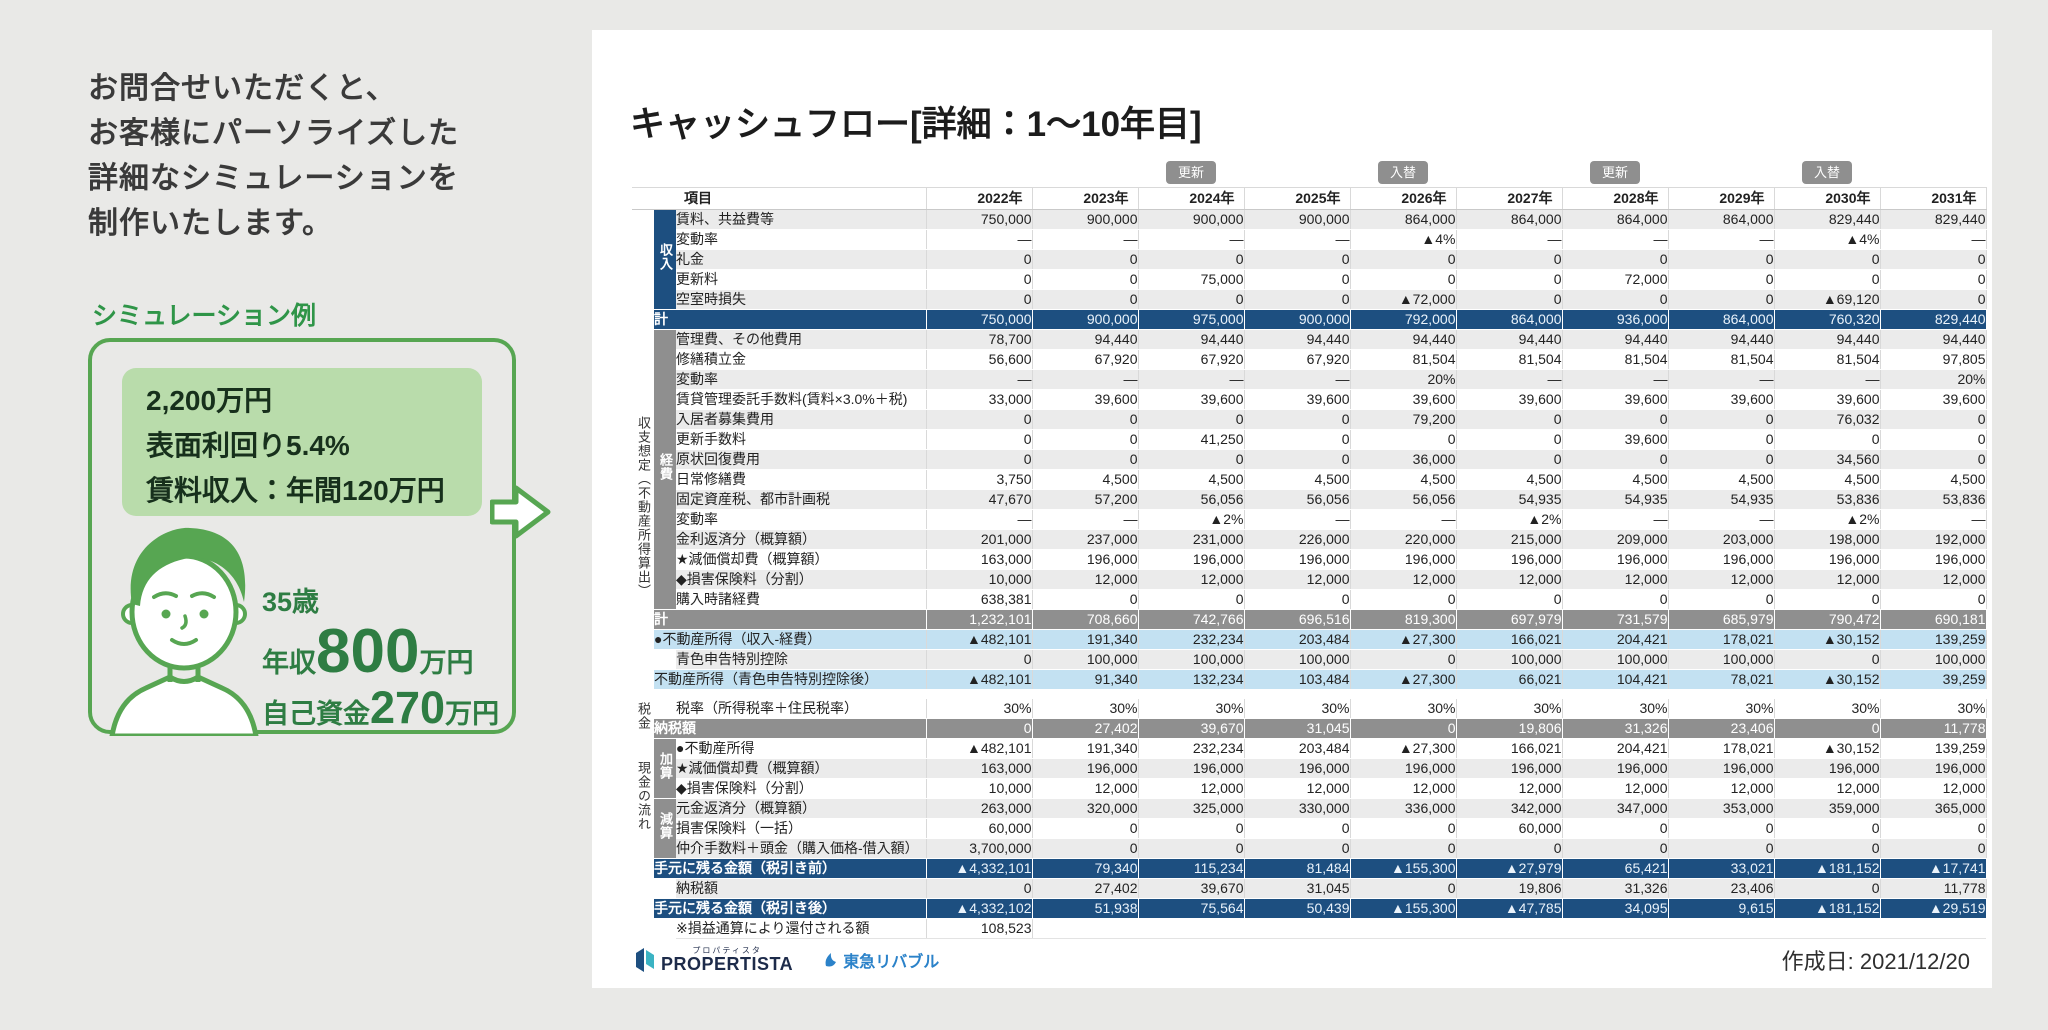  Describe the element at coordinates (1827, 619) in the screenshot. I see `value-cell: 790,472` at that location.